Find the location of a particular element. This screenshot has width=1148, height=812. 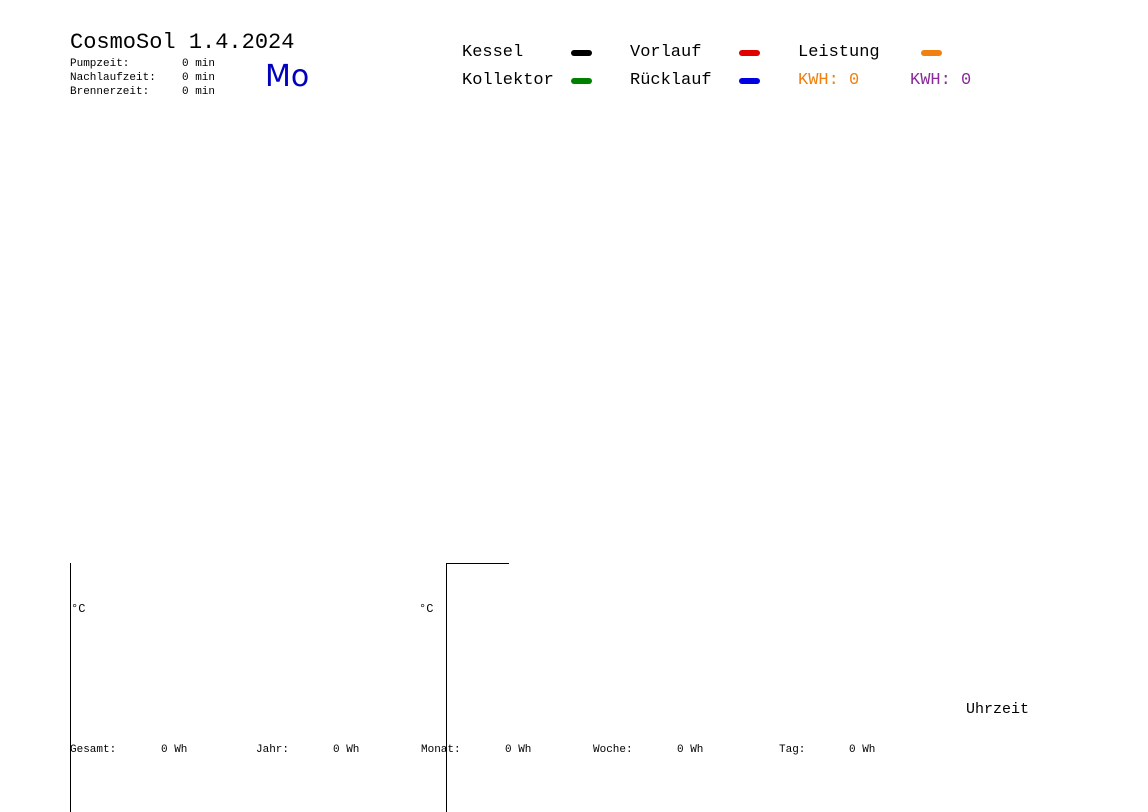

total-label: Woche: is located at coordinates (613, 750).